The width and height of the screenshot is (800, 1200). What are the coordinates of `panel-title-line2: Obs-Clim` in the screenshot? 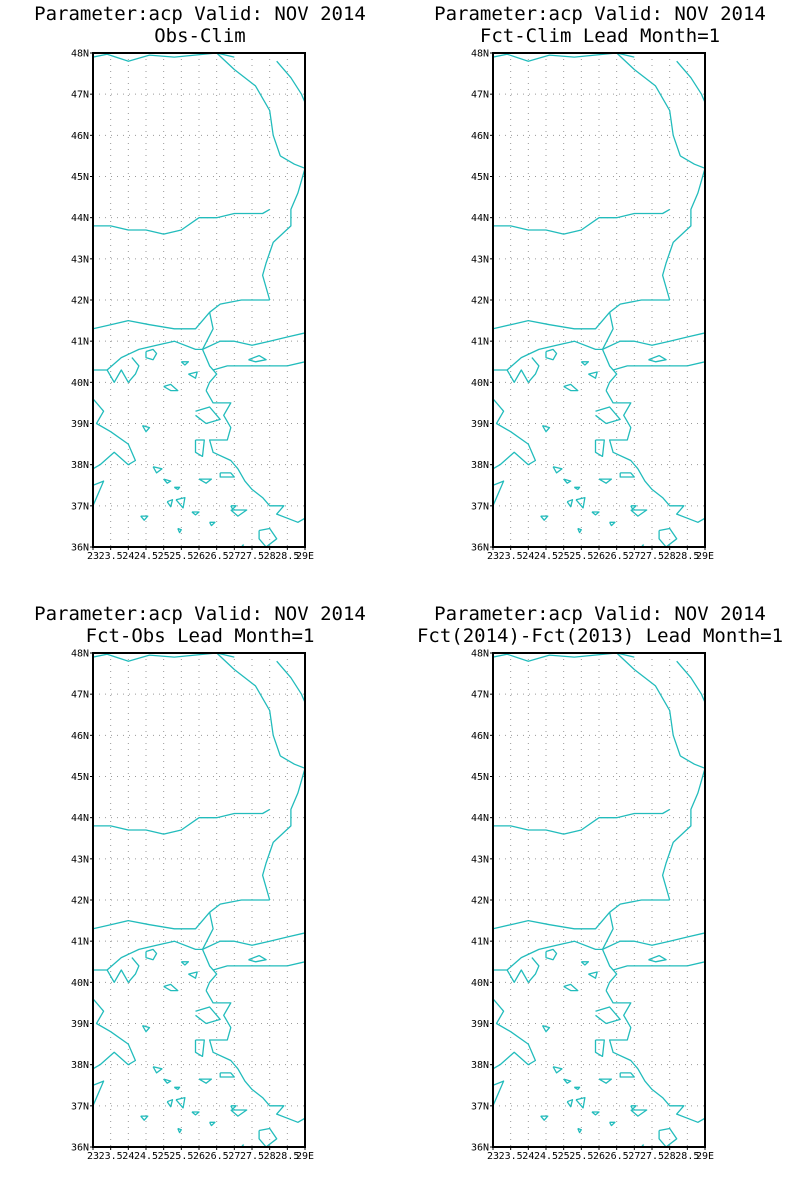 It's located at (200, 36).